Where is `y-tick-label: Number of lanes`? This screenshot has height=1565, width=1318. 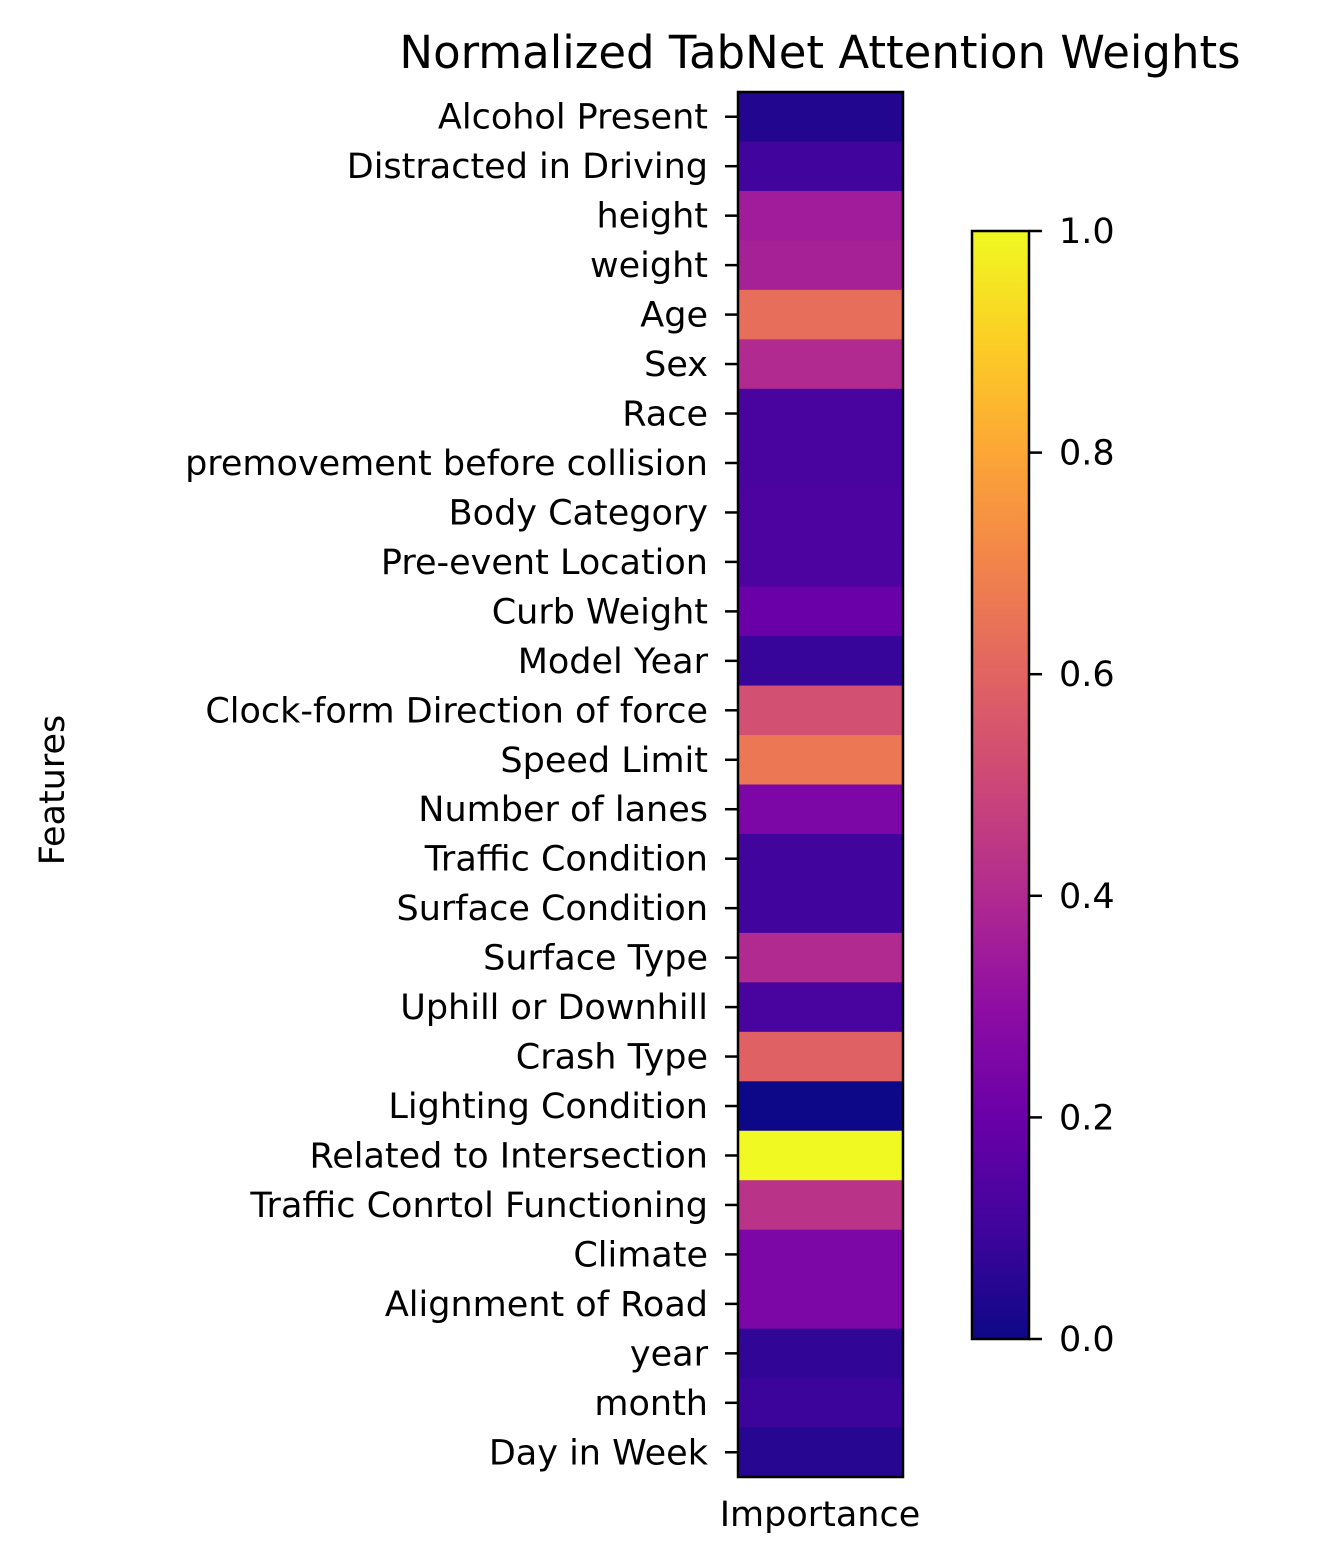 y-tick-label: Number of lanes is located at coordinates (563, 810).